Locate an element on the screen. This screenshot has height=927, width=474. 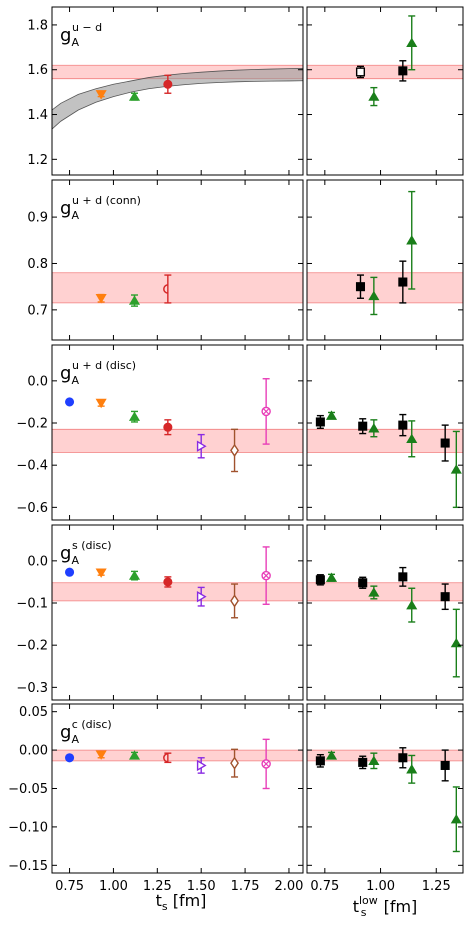
y-tick-label: 1.4 is located at coordinates (37, 115).